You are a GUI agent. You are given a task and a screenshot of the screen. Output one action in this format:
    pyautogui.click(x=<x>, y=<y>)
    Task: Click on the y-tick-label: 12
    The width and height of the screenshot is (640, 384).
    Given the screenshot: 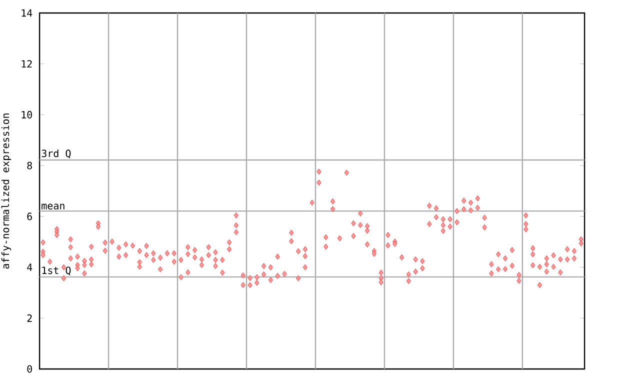 What is the action you would take?
    pyautogui.click(x=27, y=64)
    